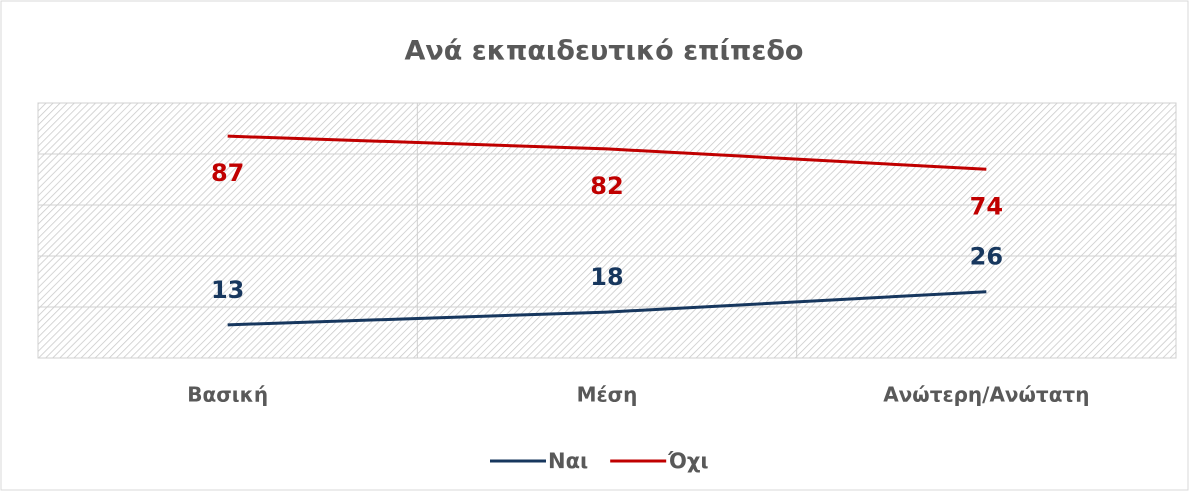  I want to click on x-tick-label: Βασική, so click(227, 395).